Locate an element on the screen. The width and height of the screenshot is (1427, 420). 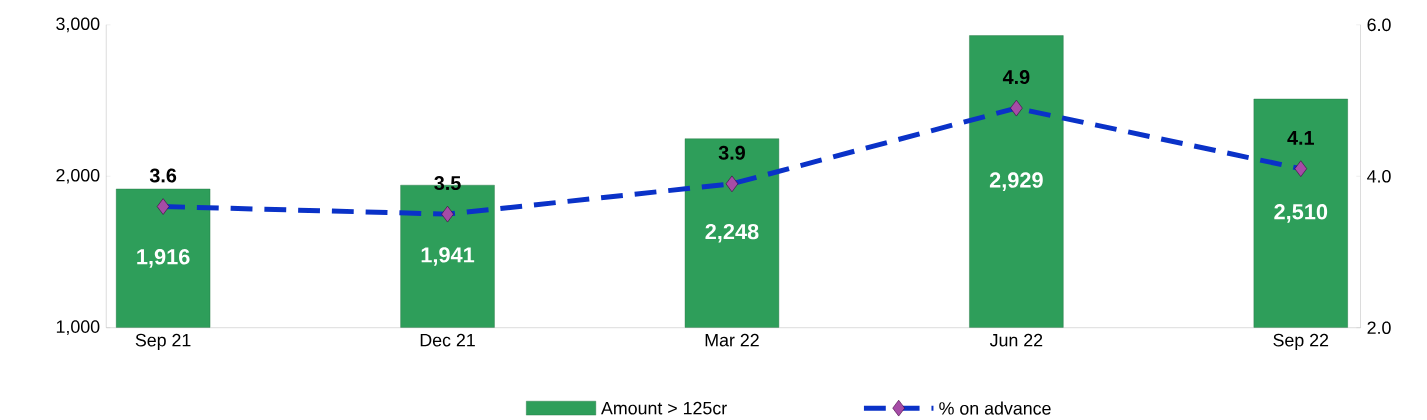
data-label: 1,941 is located at coordinates (448, 256).